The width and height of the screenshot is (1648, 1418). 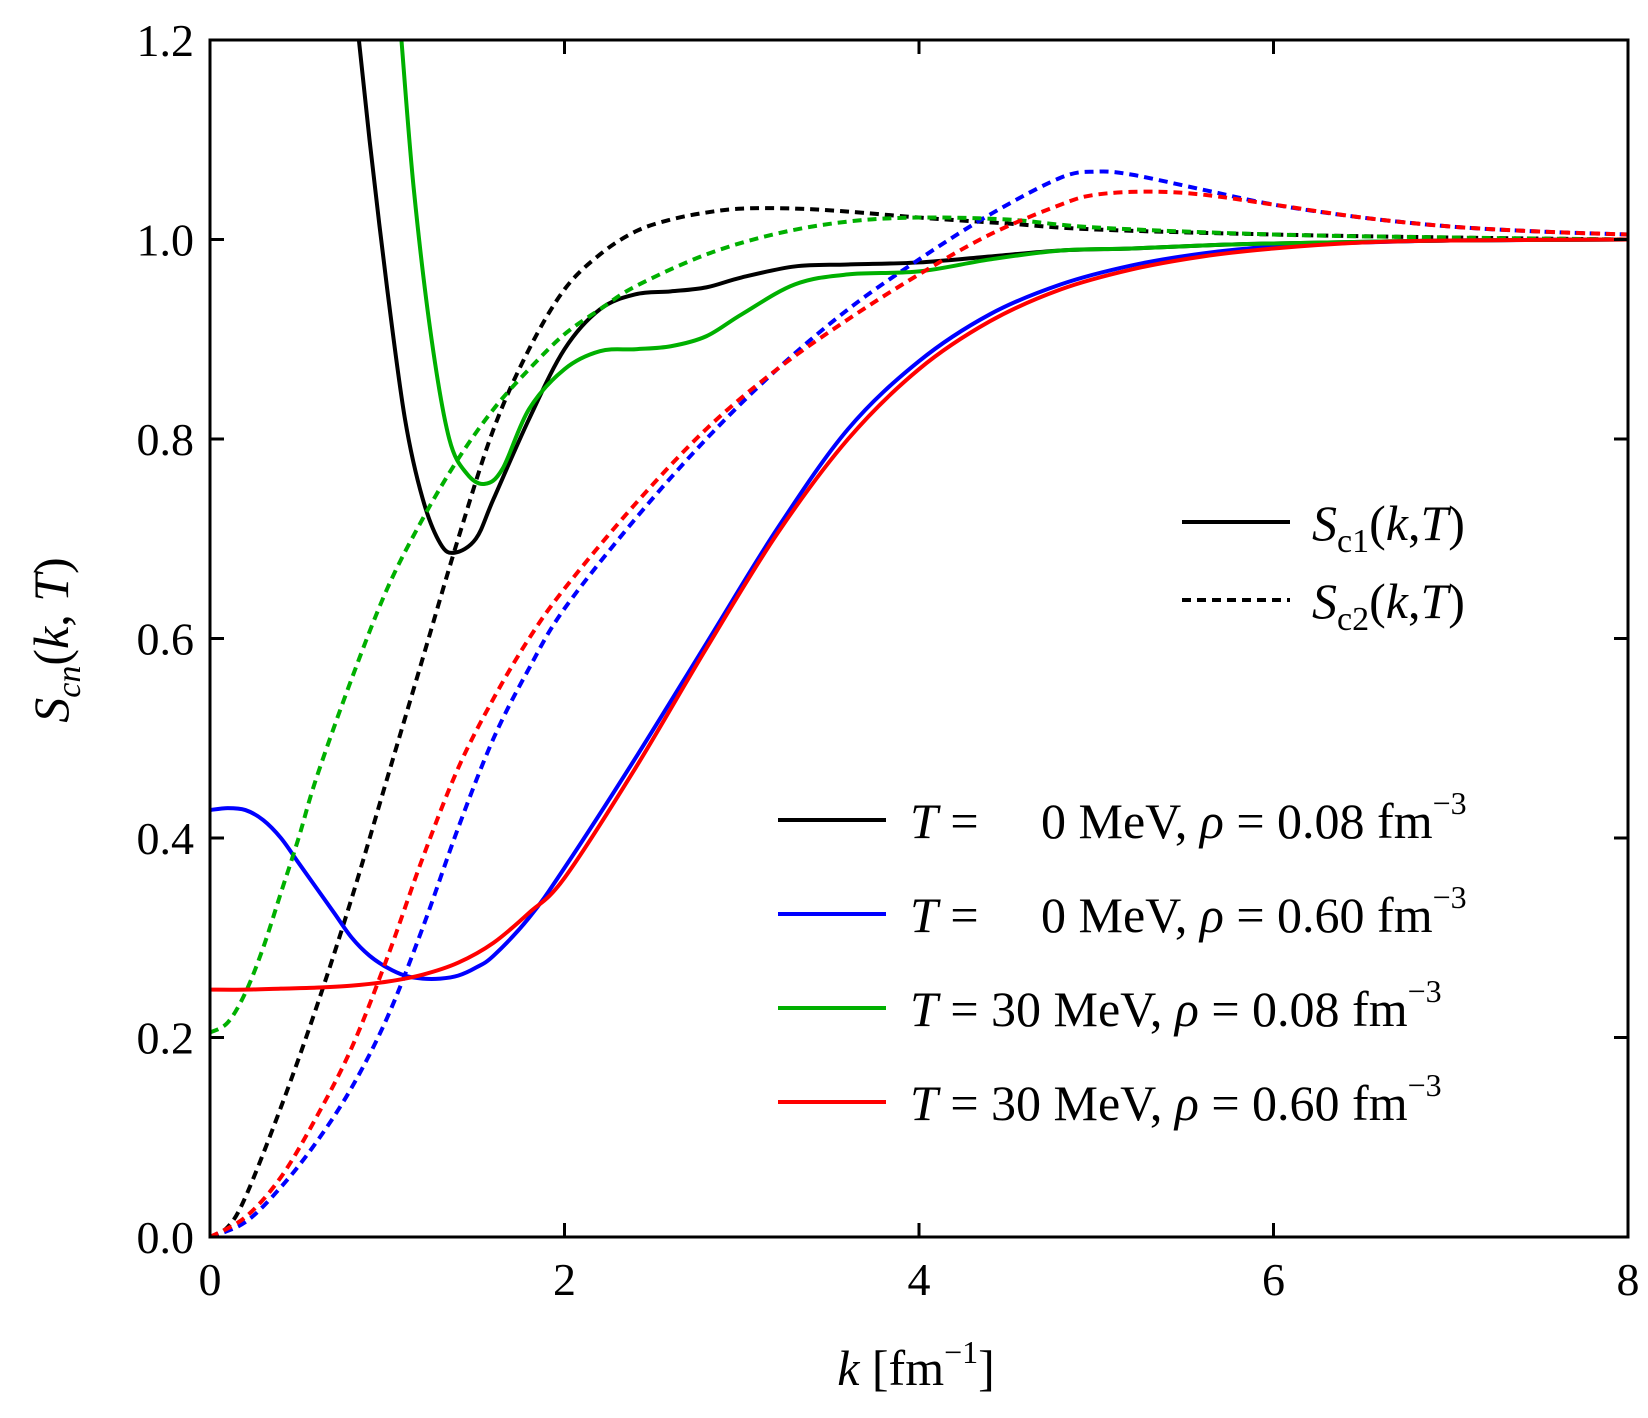 I want to click on style-legend: Sc1(k,T) Sc2(k,T), so click(x=1323, y=566).